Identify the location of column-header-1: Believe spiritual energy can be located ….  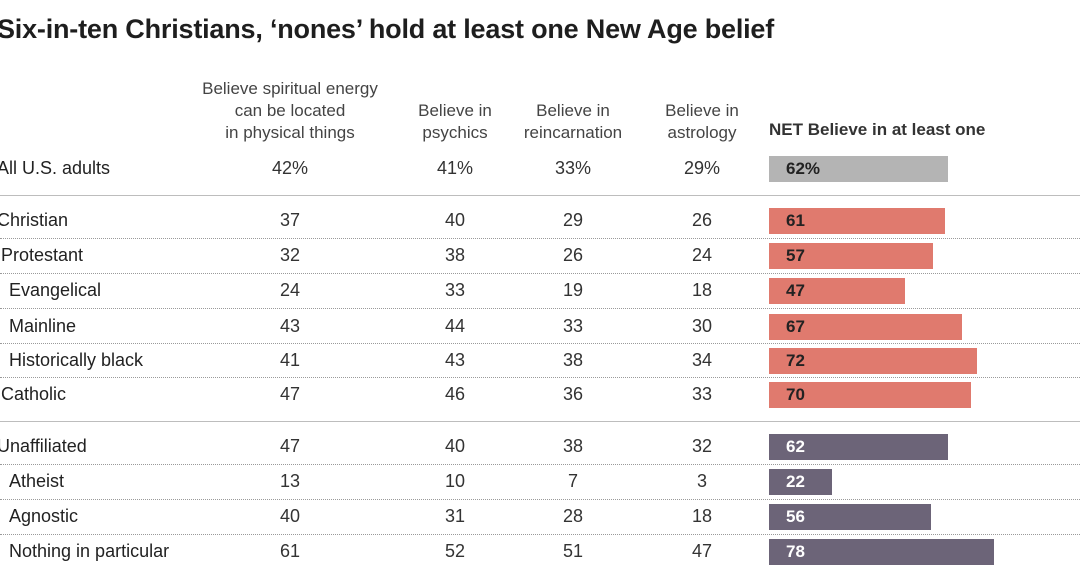
(290, 110).